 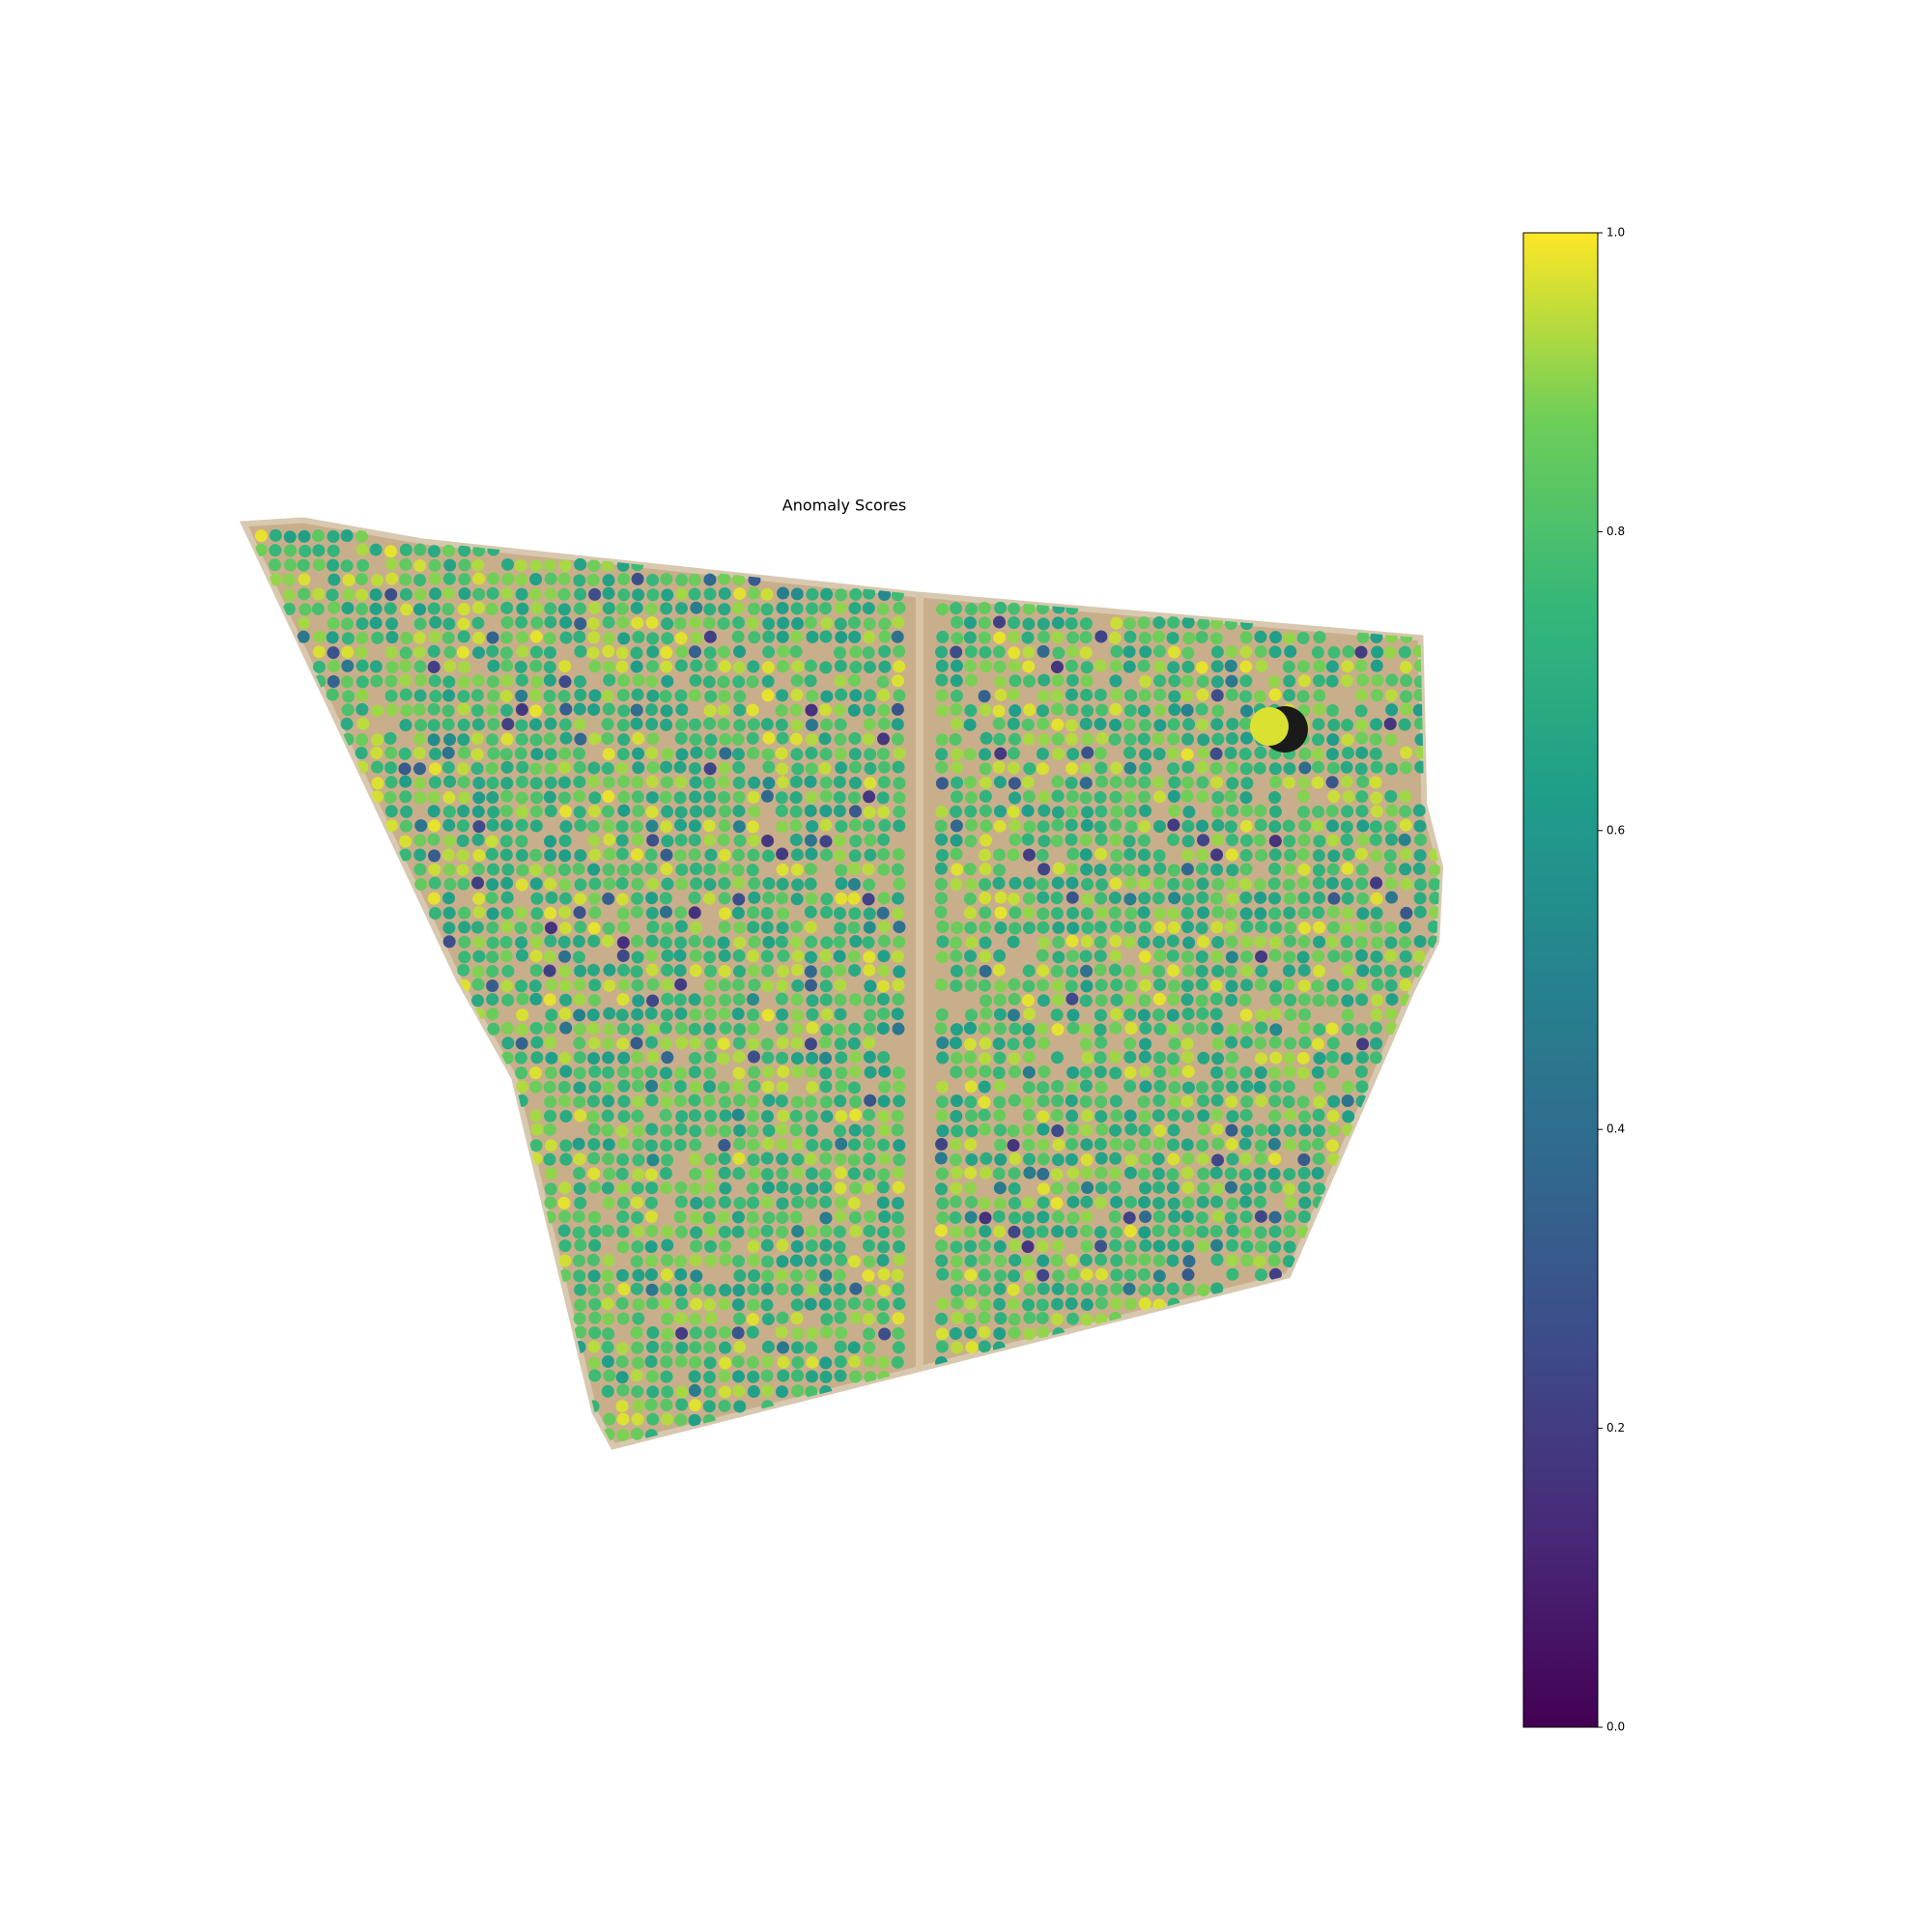 What do you see at coordinates (844, 506) in the screenshot?
I see `map-title: Anomaly Scores` at bounding box center [844, 506].